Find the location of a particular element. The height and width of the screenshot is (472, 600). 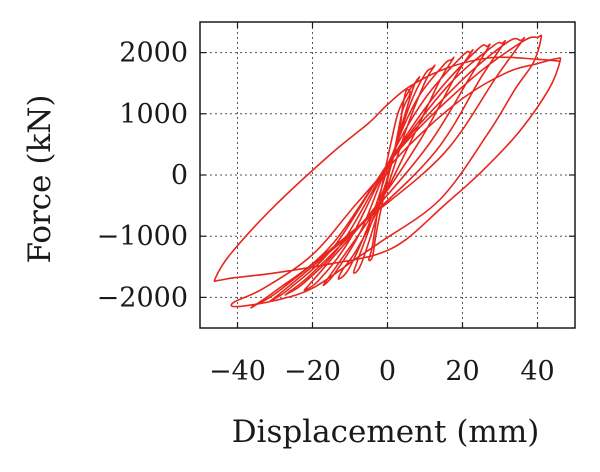

y-tick-label: 2000 is located at coordinates (153, 53).